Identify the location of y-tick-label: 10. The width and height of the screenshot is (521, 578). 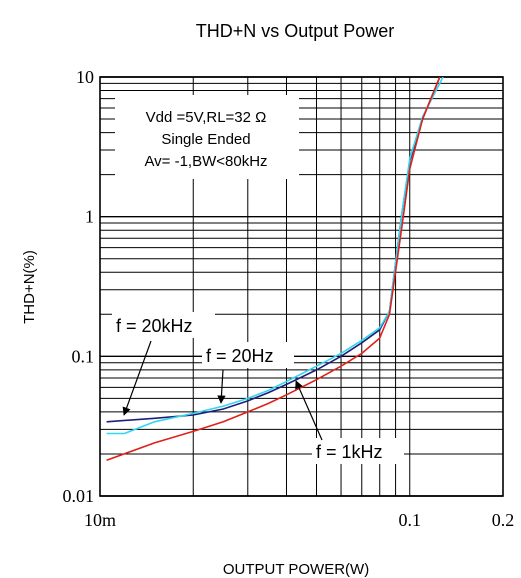
(85, 77).